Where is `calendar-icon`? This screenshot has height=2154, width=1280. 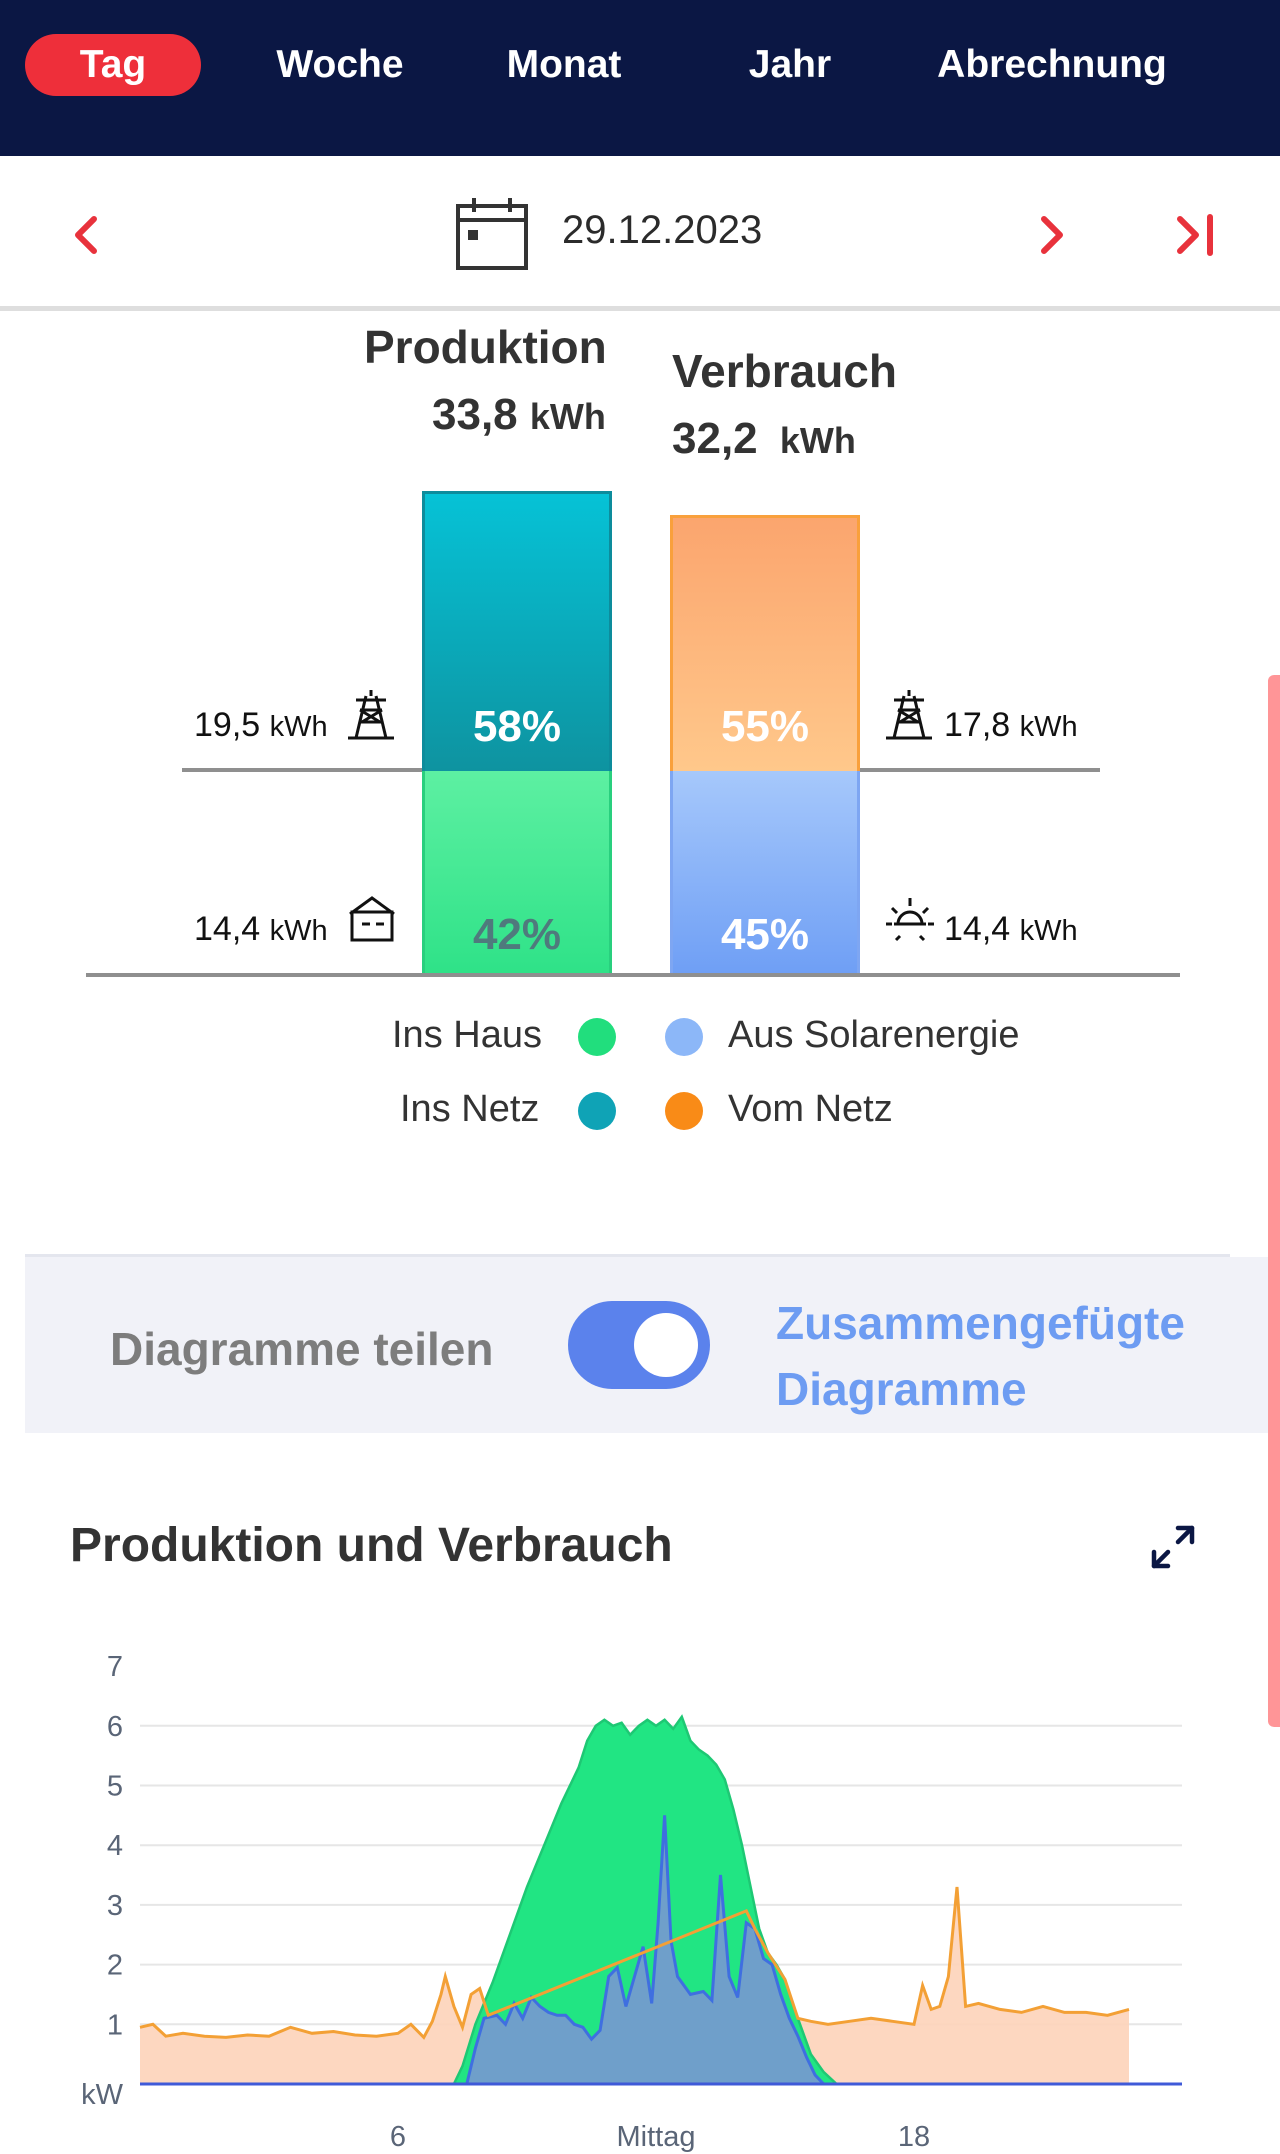
calendar-icon is located at coordinates (492, 234).